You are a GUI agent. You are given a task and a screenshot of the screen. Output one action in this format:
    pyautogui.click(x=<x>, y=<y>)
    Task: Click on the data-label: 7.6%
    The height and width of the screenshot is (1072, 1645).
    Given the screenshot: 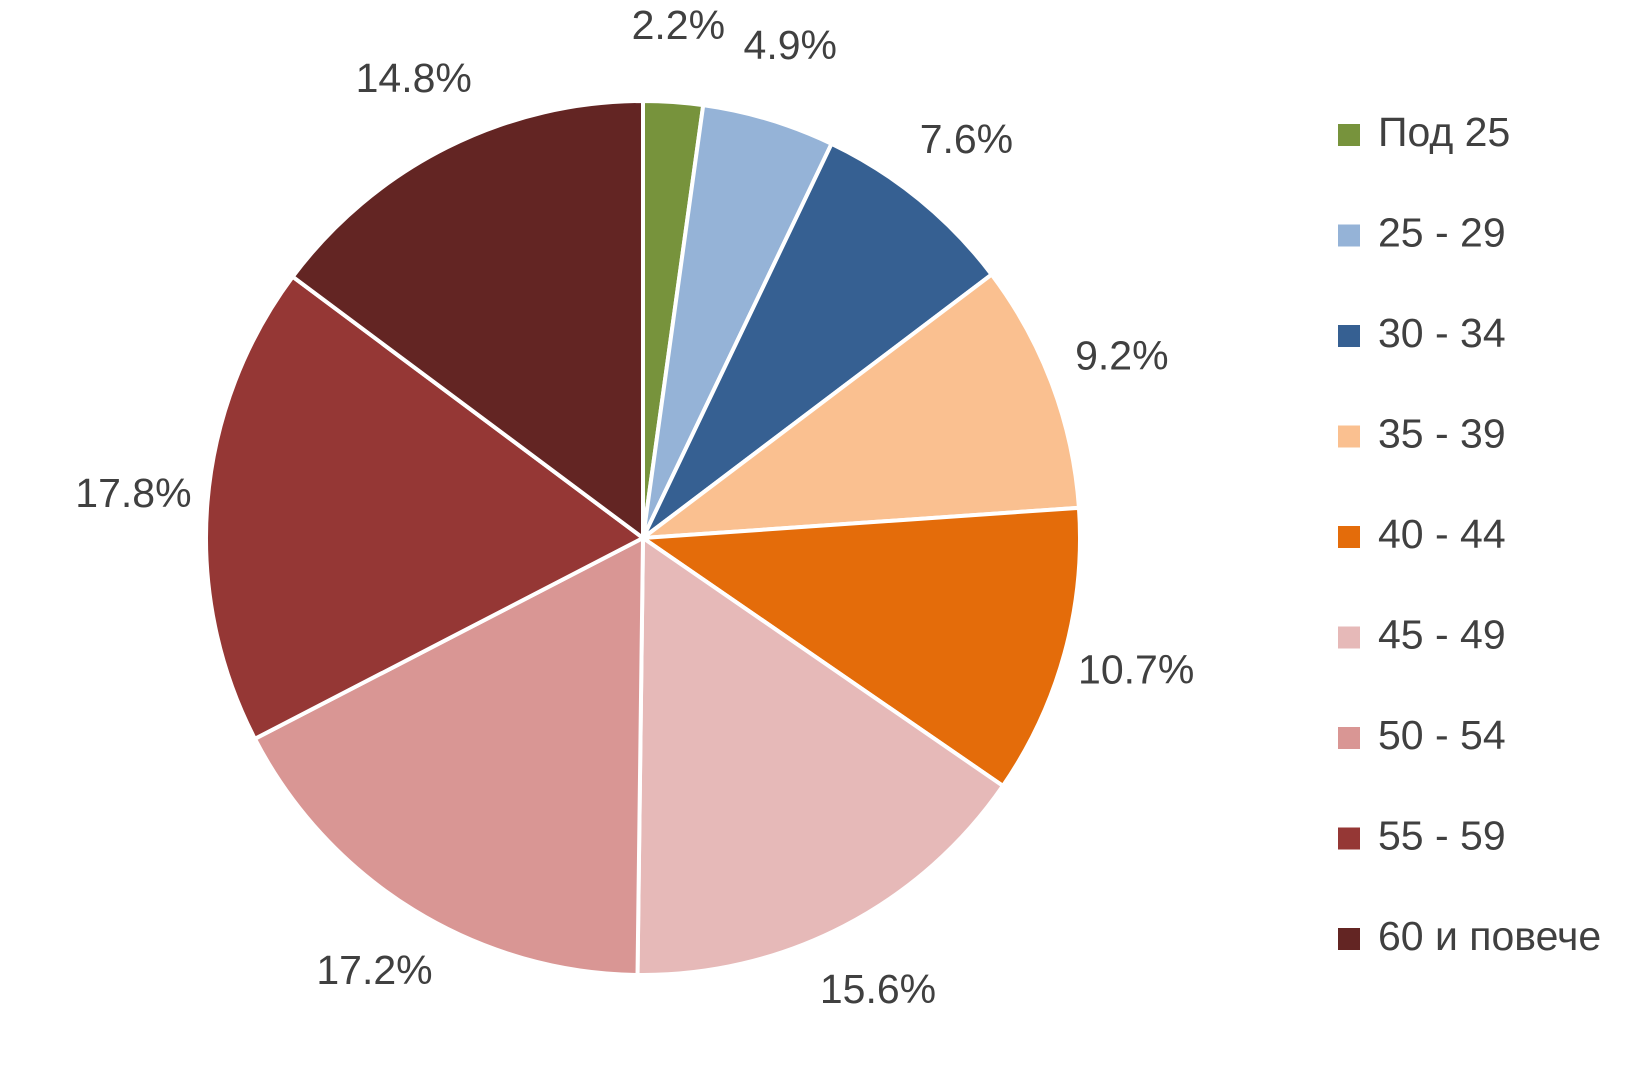 What is the action you would take?
    pyautogui.click(x=966, y=139)
    